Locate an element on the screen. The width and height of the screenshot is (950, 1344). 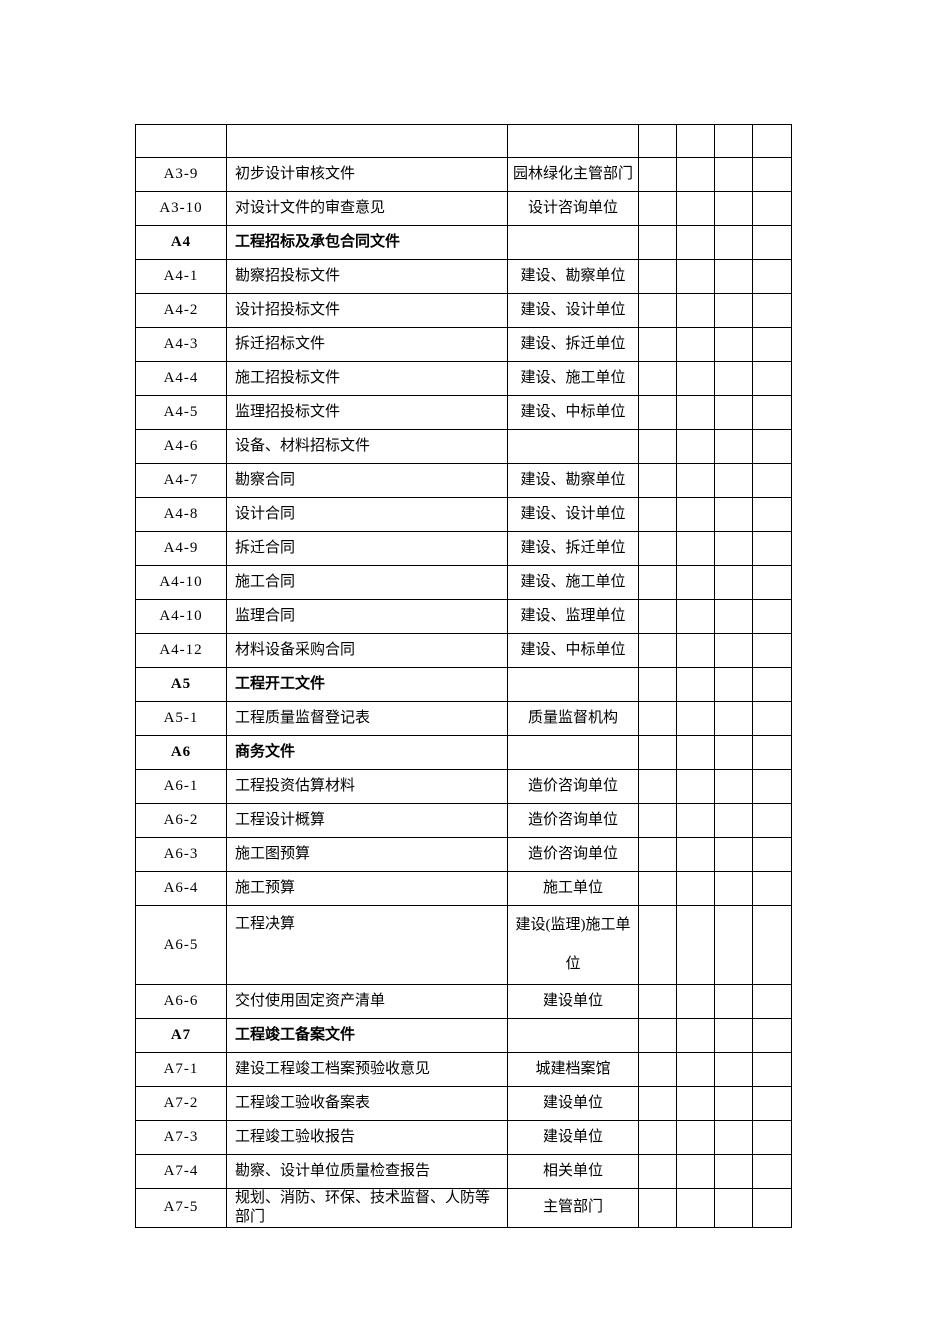
row-code-cell: A3-9 is located at coordinates (181, 174).